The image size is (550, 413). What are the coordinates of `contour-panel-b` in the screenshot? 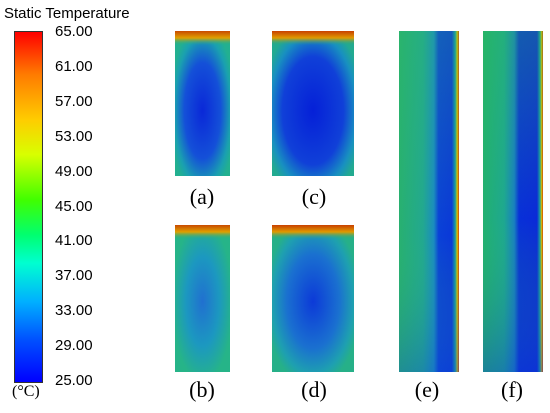 It's located at (202, 298).